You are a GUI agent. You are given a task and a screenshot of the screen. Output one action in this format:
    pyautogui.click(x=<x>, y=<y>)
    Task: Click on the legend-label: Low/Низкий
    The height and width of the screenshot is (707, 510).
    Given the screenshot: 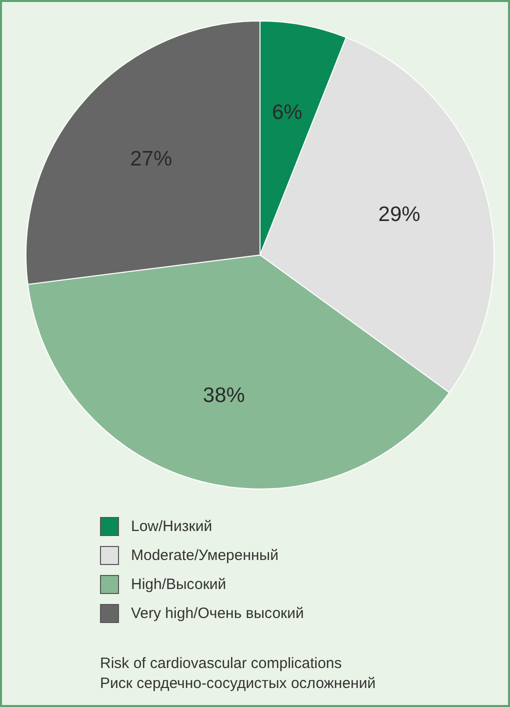 What is the action you would take?
    pyautogui.click(x=171, y=526)
    